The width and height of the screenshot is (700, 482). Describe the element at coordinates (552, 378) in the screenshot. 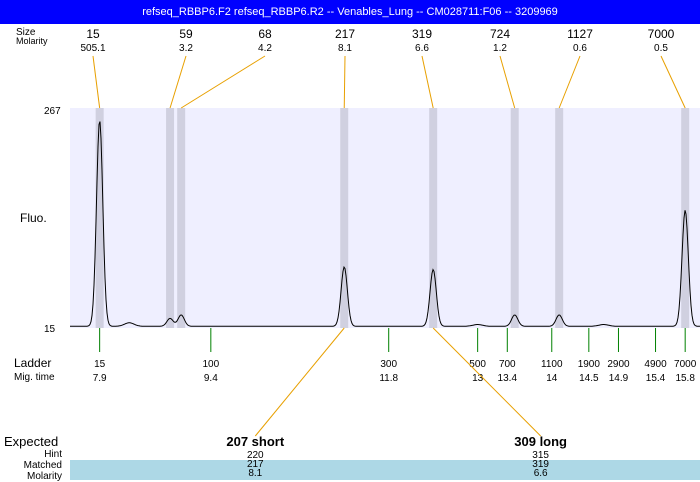

I see `ladder-time-label: 14` at that location.